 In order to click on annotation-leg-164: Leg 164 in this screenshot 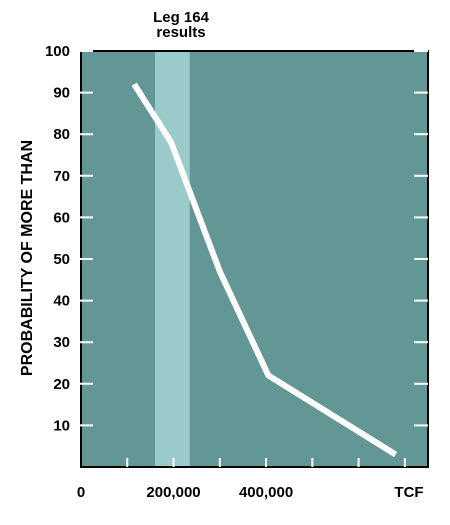, I will do `click(181, 17)`.